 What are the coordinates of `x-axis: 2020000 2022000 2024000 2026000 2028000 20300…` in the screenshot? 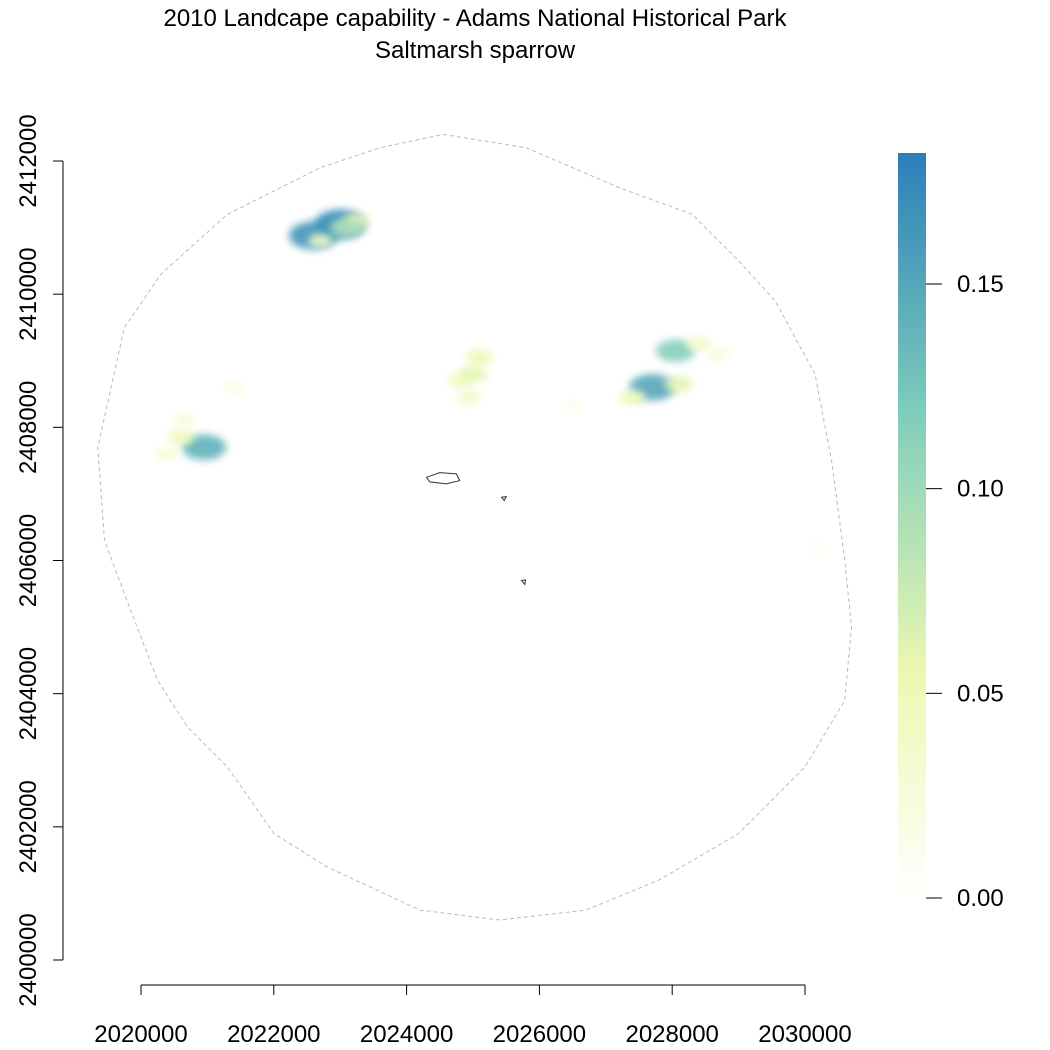 It's located at (473, 1016).